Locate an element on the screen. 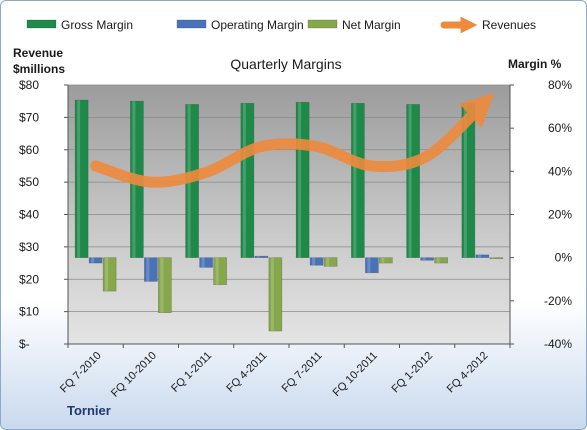  y-left-label-line2: $millions is located at coordinates (39, 69).